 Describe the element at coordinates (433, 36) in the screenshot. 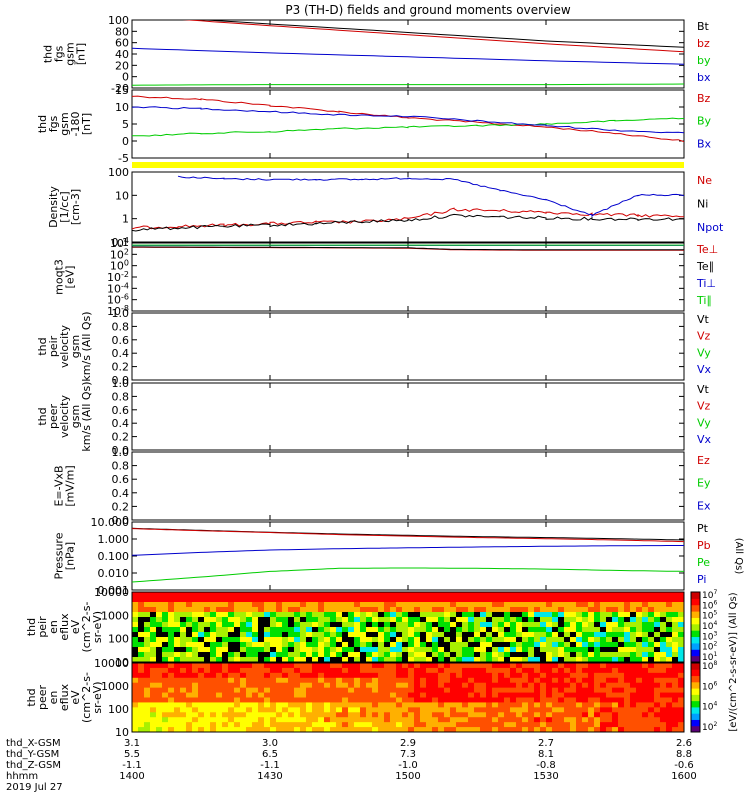

I see `series-bz-line` at that location.